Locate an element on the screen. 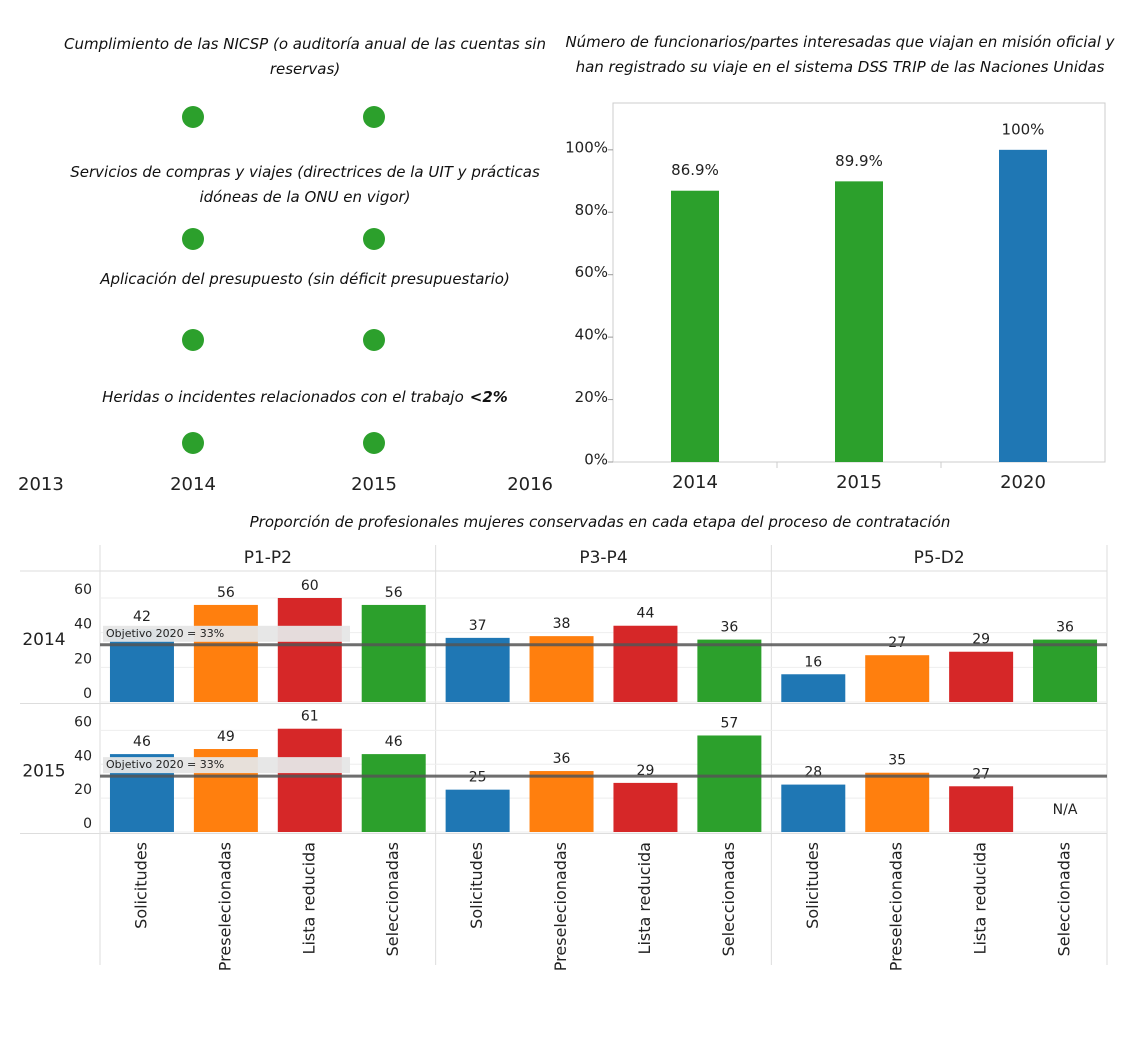 The height and width of the screenshot is (1039, 1127). value-label: 28 is located at coordinates (813, 773).